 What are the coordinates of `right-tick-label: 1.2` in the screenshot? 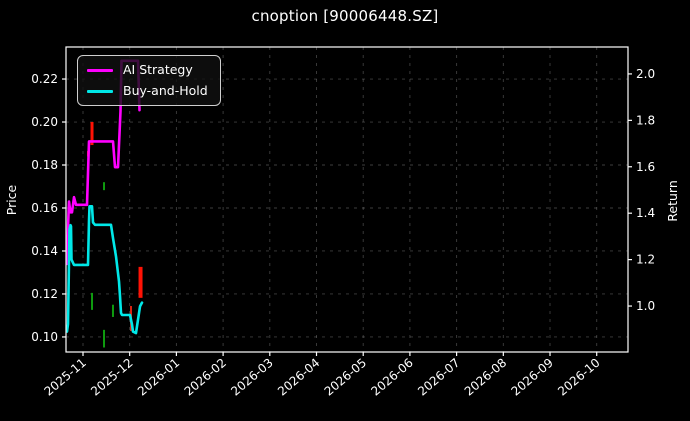 It's located at (645, 260).